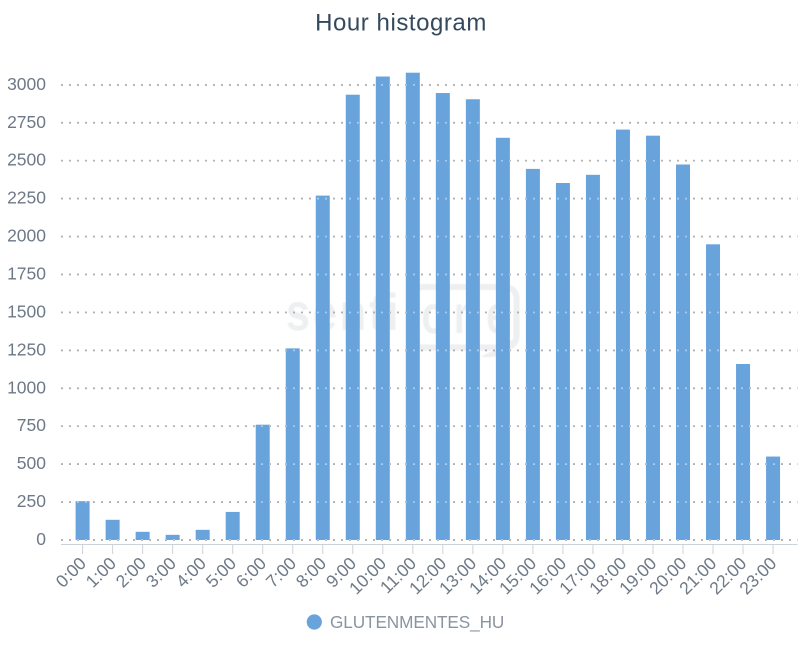 This screenshot has height=655, width=806. I want to click on svg-text: 250, so click(31, 501).